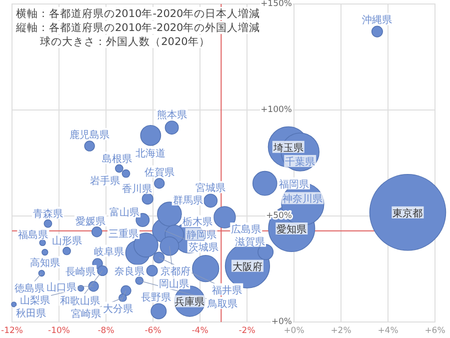 The width and height of the screenshot is (450, 338). What do you see at coordinates (123, 234) in the screenshot?
I see `series-label: 三重県` at bounding box center [123, 234].